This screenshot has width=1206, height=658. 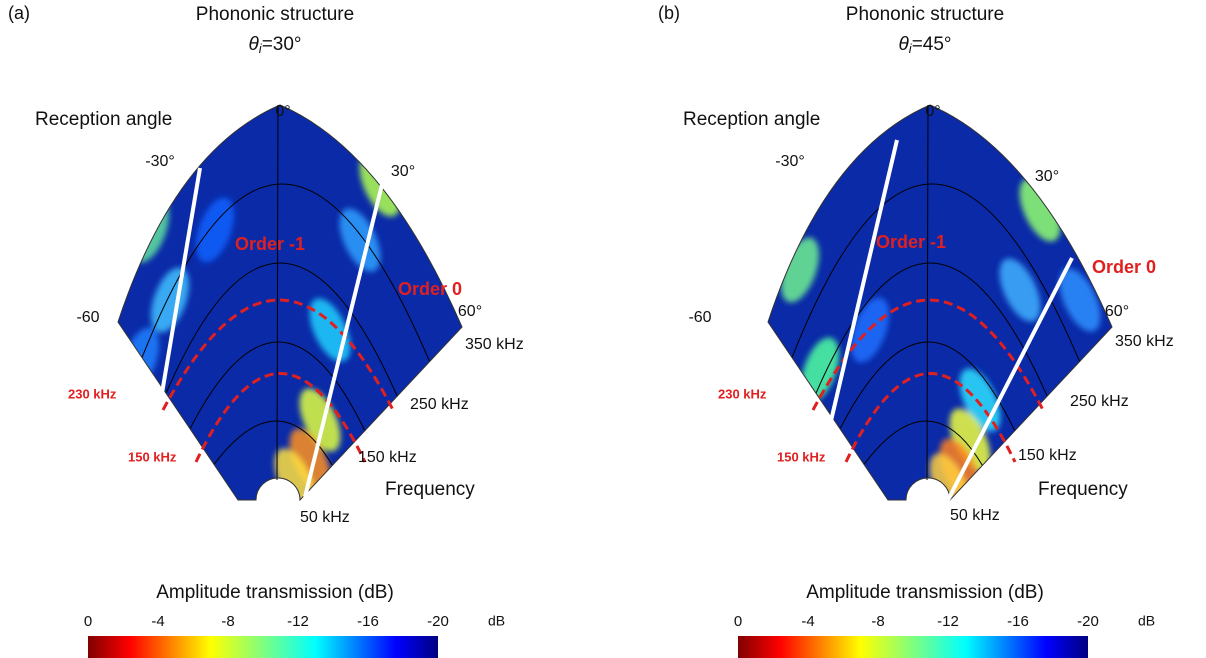 What do you see at coordinates (669, 13) in the screenshot?
I see `panel-label: (b)` at bounding box center [669, 13].